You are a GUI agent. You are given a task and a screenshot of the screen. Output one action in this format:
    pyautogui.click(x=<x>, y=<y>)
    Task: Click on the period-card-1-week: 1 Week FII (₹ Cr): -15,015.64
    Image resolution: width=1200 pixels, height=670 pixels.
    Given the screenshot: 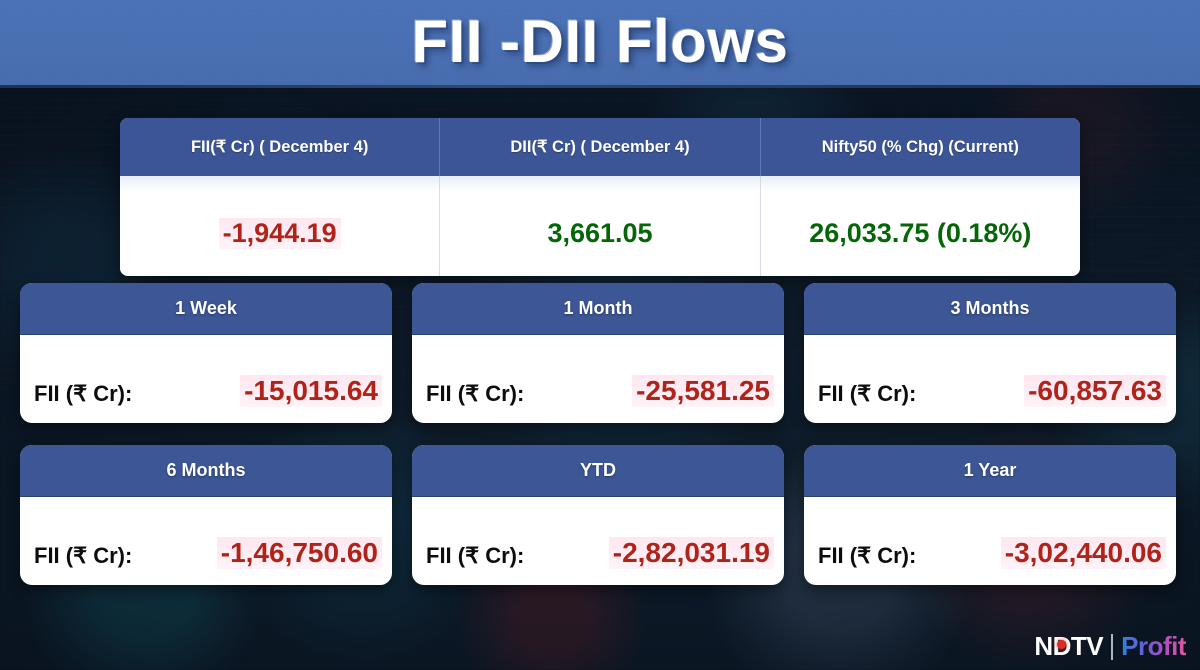 What is the action you would take?
    pyautogui.click(x=206, y=353)
    